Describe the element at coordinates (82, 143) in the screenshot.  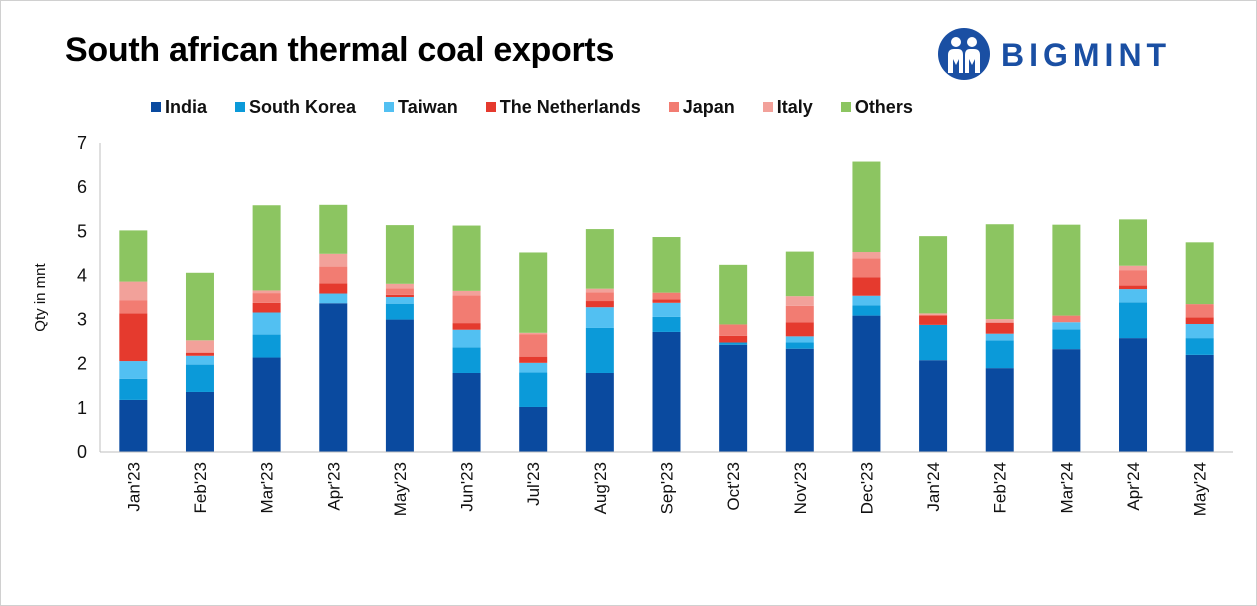
I see `y-tick-label: 7` at that location.